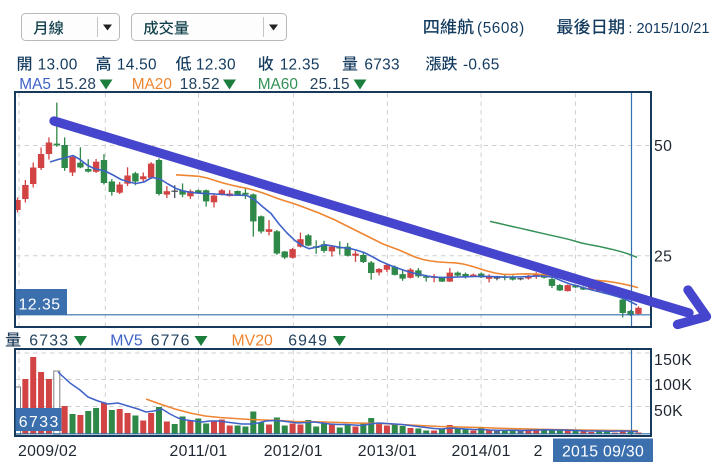  Describe the element at coordinates (668, 411) in the screenshot. I see `svg-text: 50K` at that location.